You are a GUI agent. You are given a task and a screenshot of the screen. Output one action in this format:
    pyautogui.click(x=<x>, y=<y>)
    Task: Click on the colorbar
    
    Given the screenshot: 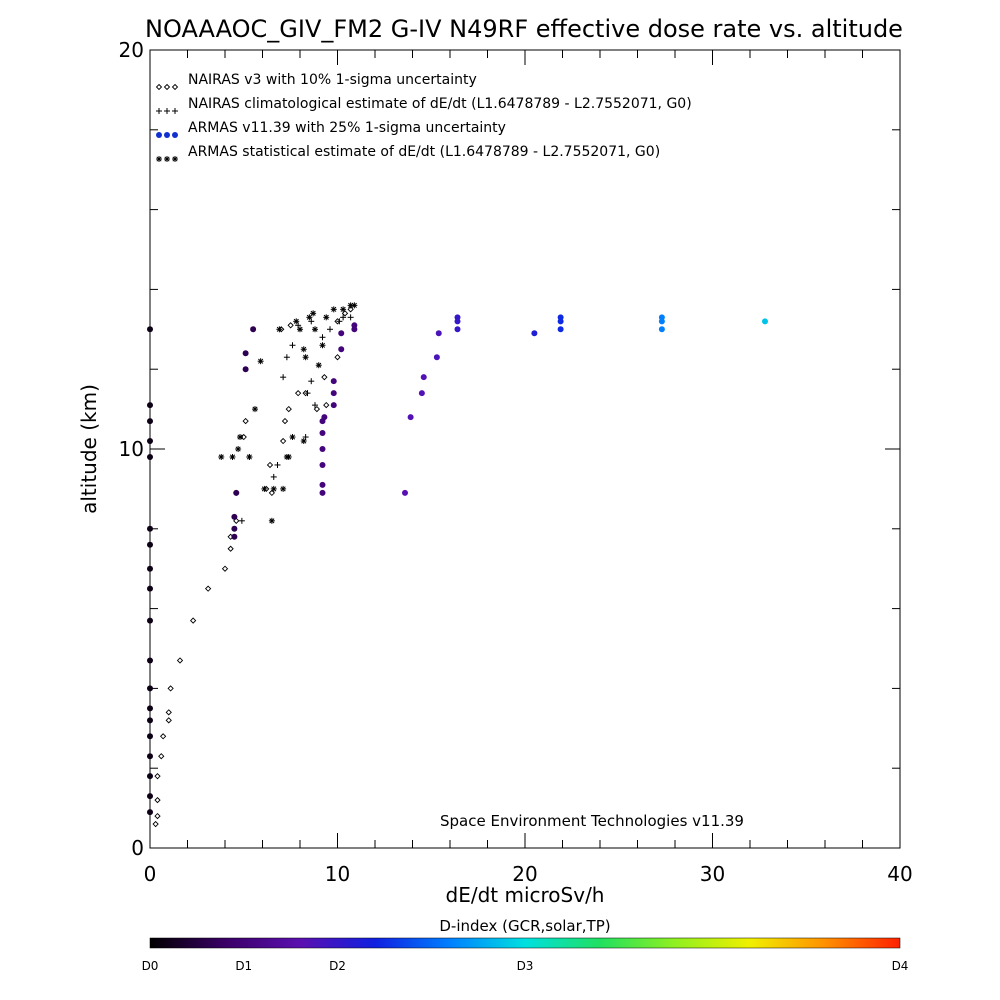 What is the action you would take?
    pyautogui.click(x=525, y=943)
    